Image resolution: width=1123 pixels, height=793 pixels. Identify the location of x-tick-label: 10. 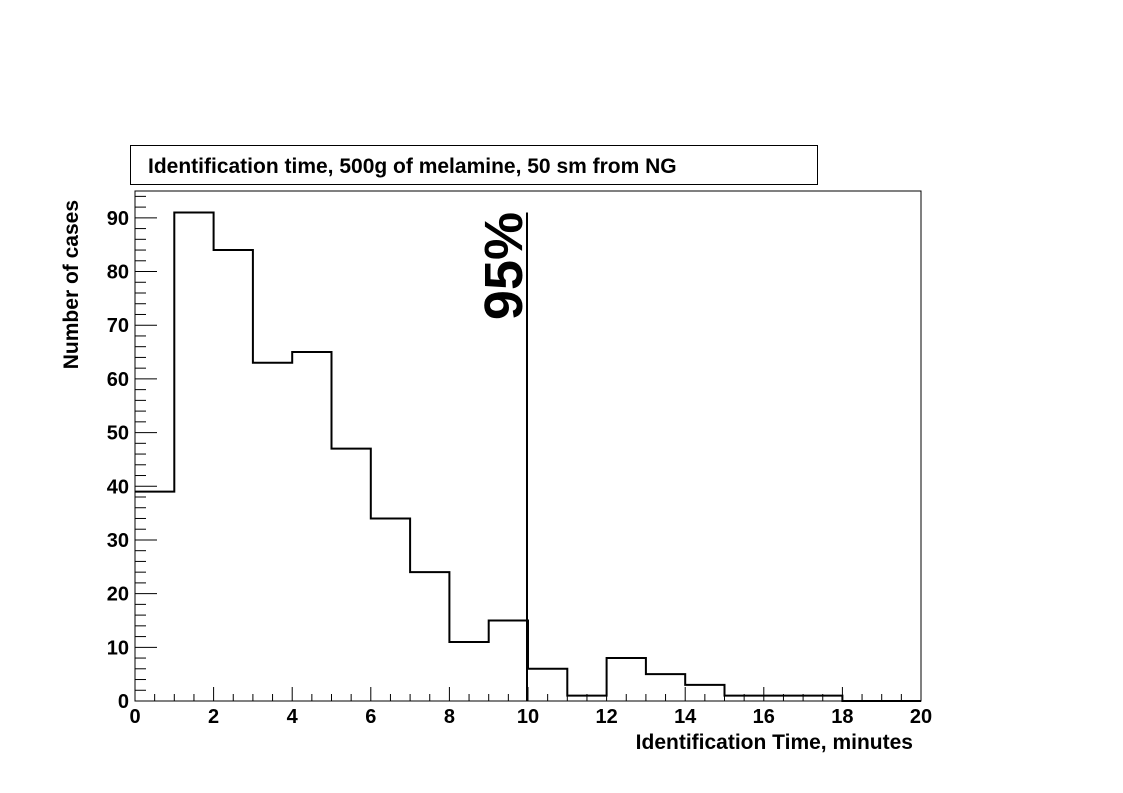
(528, 717).